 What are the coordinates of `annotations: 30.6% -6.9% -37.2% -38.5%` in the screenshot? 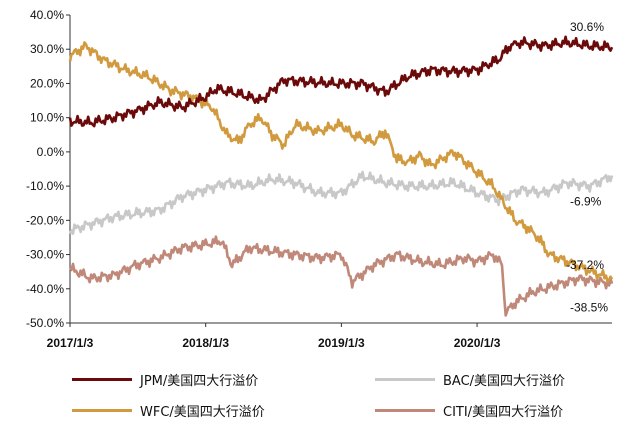 It's located at (587, 167).